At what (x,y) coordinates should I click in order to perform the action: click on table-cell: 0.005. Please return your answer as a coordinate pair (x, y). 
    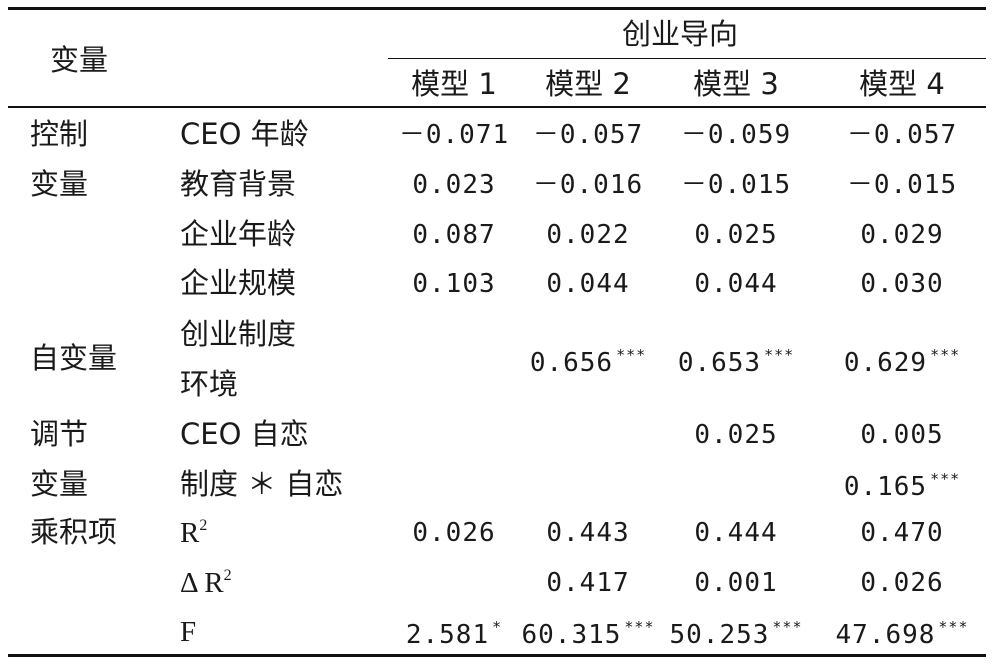
    Looking at the image, I should click on (902, 435).